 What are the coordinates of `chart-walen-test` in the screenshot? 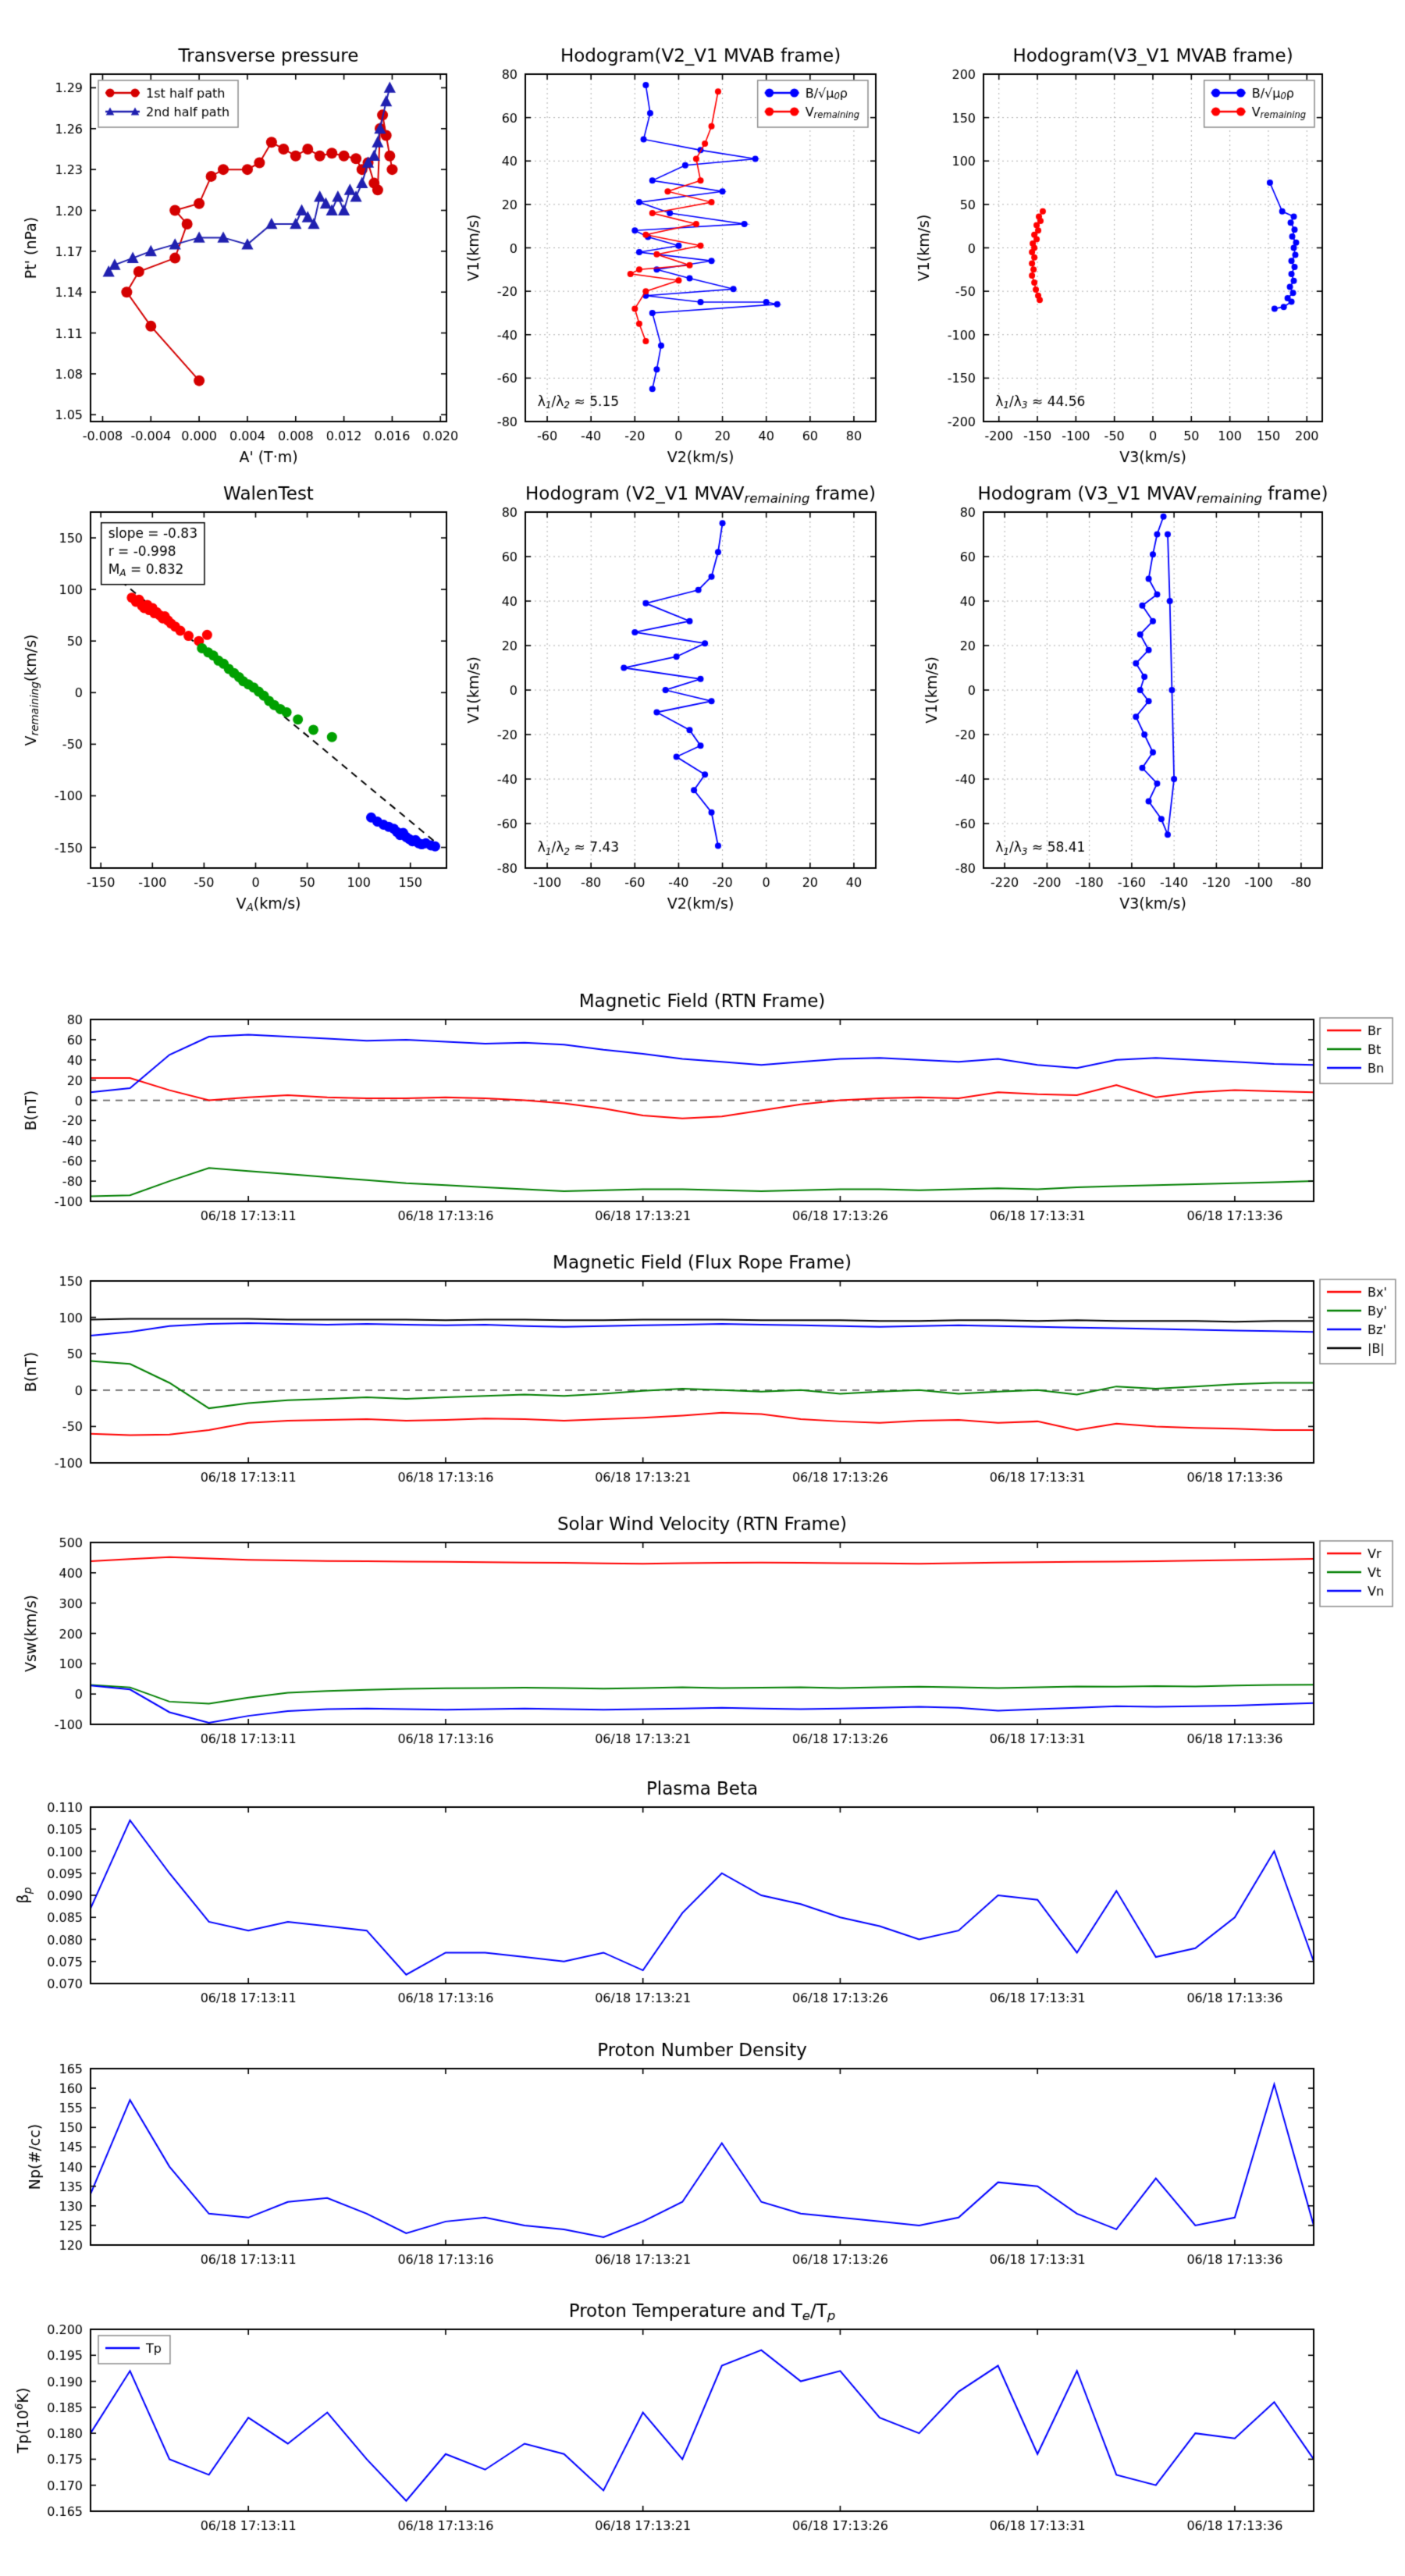 It's located at (231, 702).